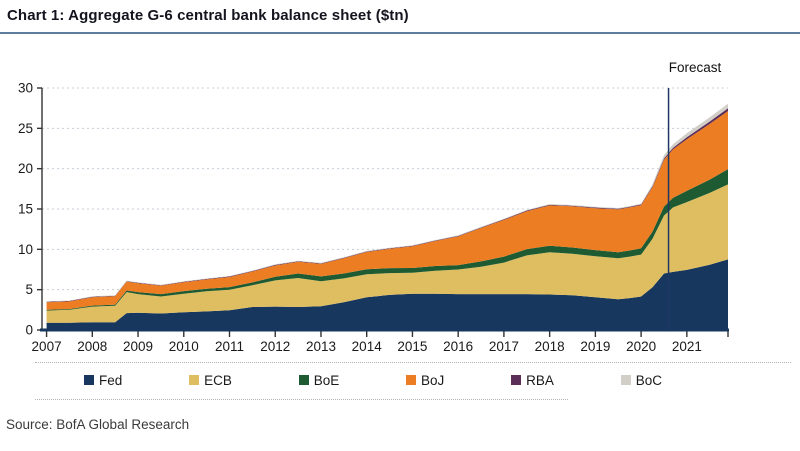  I want to click on legend-label-rba: RBA, so click(540, 380).